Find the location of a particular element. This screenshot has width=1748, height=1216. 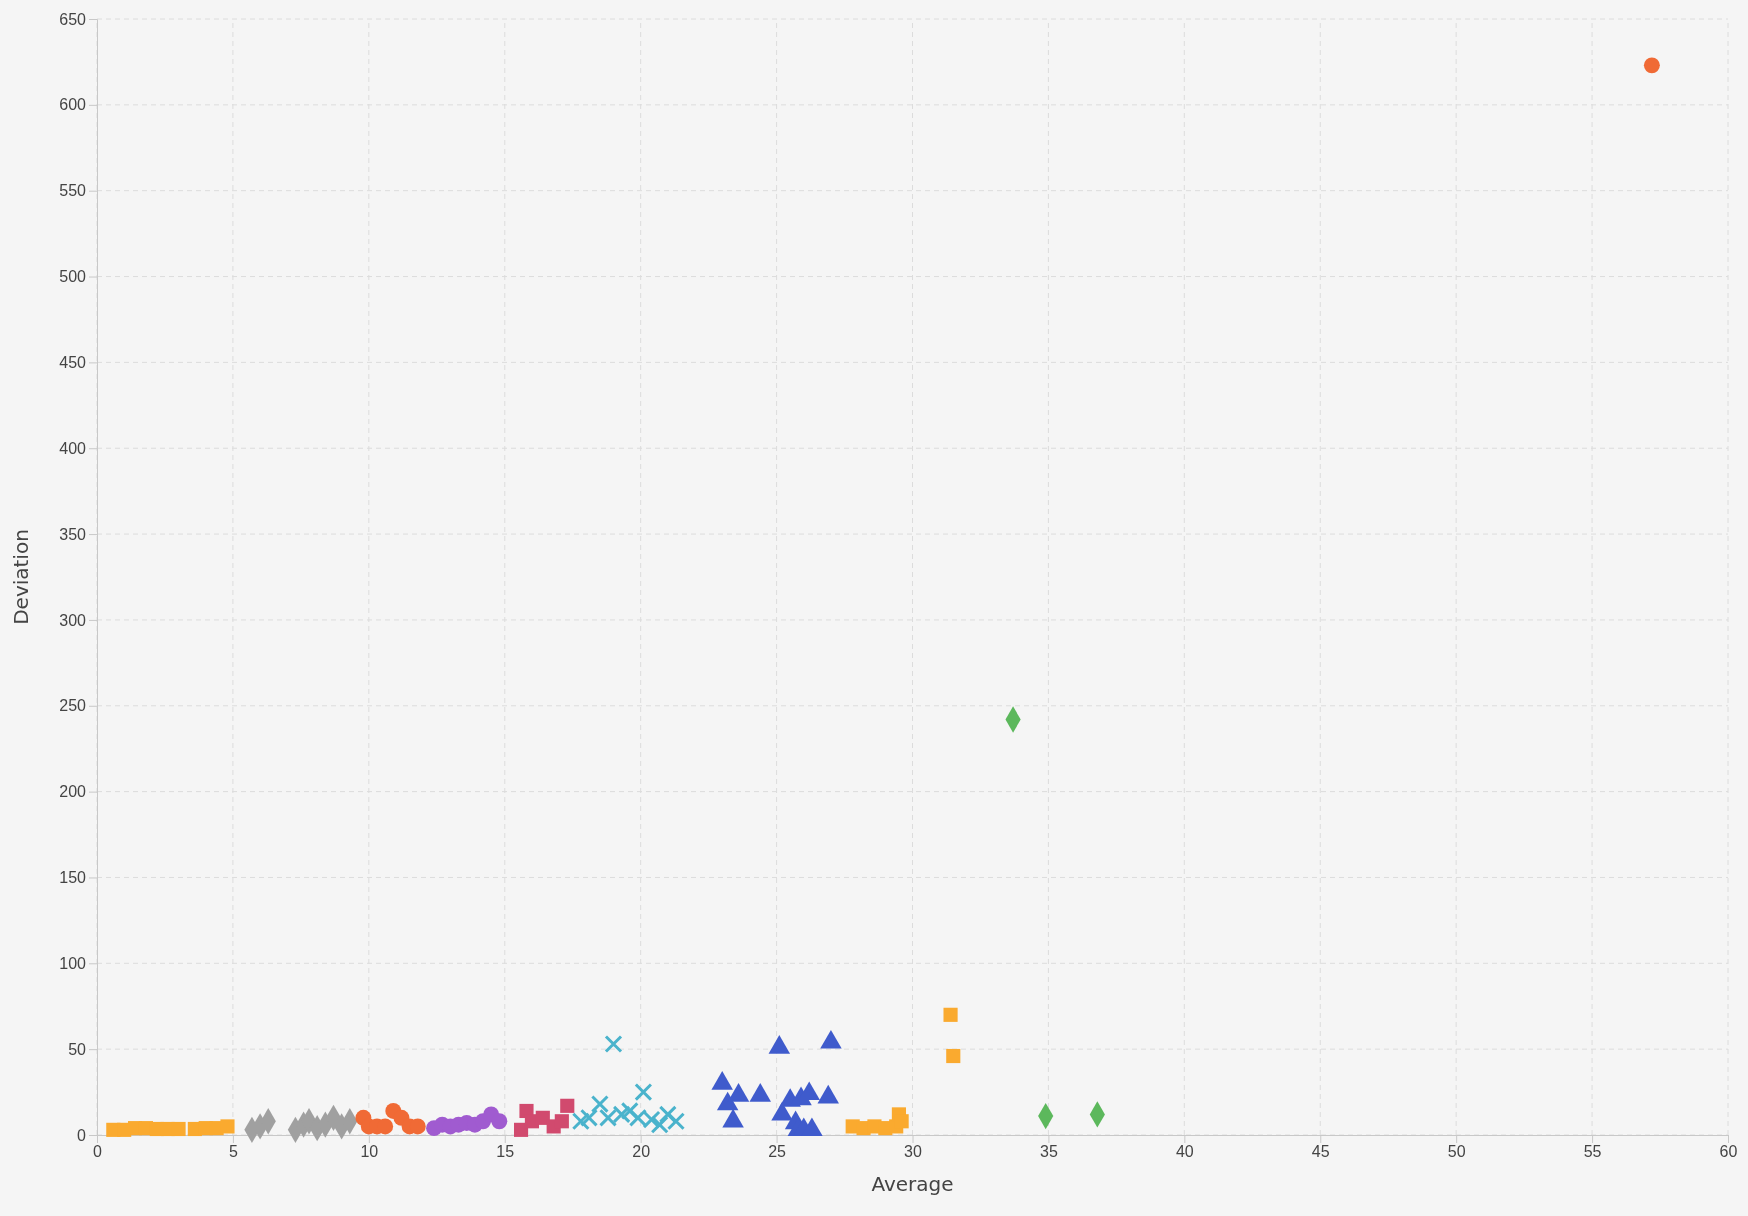

y-tick-label: 100 is located at coordinates (73, 963).